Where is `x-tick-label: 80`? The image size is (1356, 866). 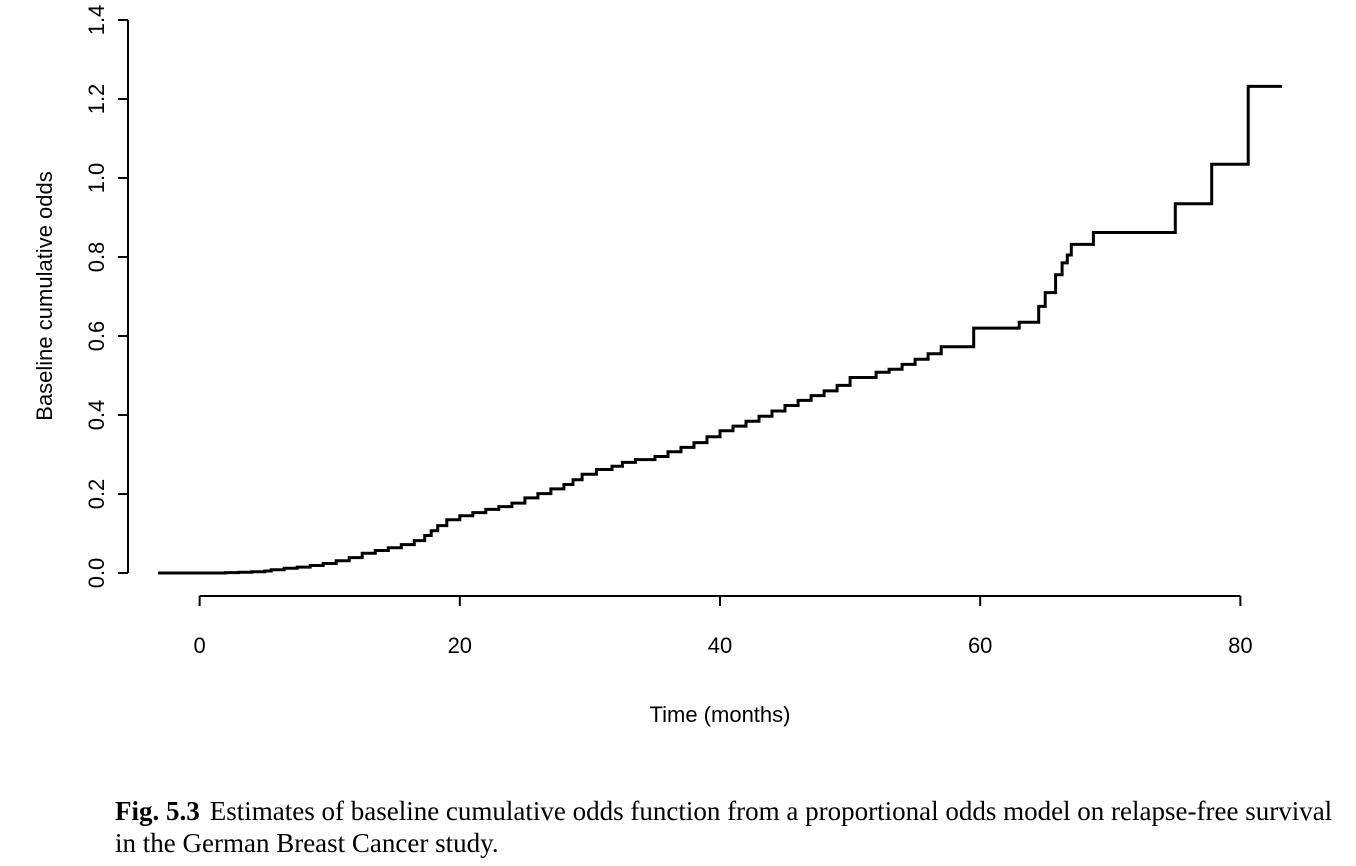 x-tick-label: 80 is located at coordinates (1240, 645).